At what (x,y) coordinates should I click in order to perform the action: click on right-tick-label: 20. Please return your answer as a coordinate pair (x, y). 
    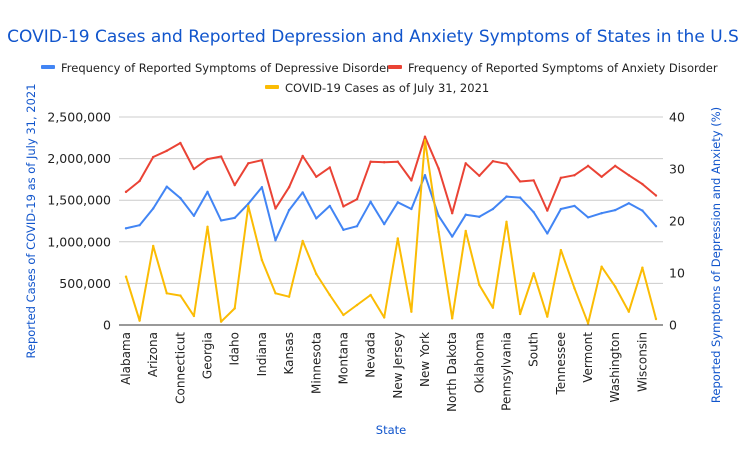
    Looking at the image, I should click on (677, 221).